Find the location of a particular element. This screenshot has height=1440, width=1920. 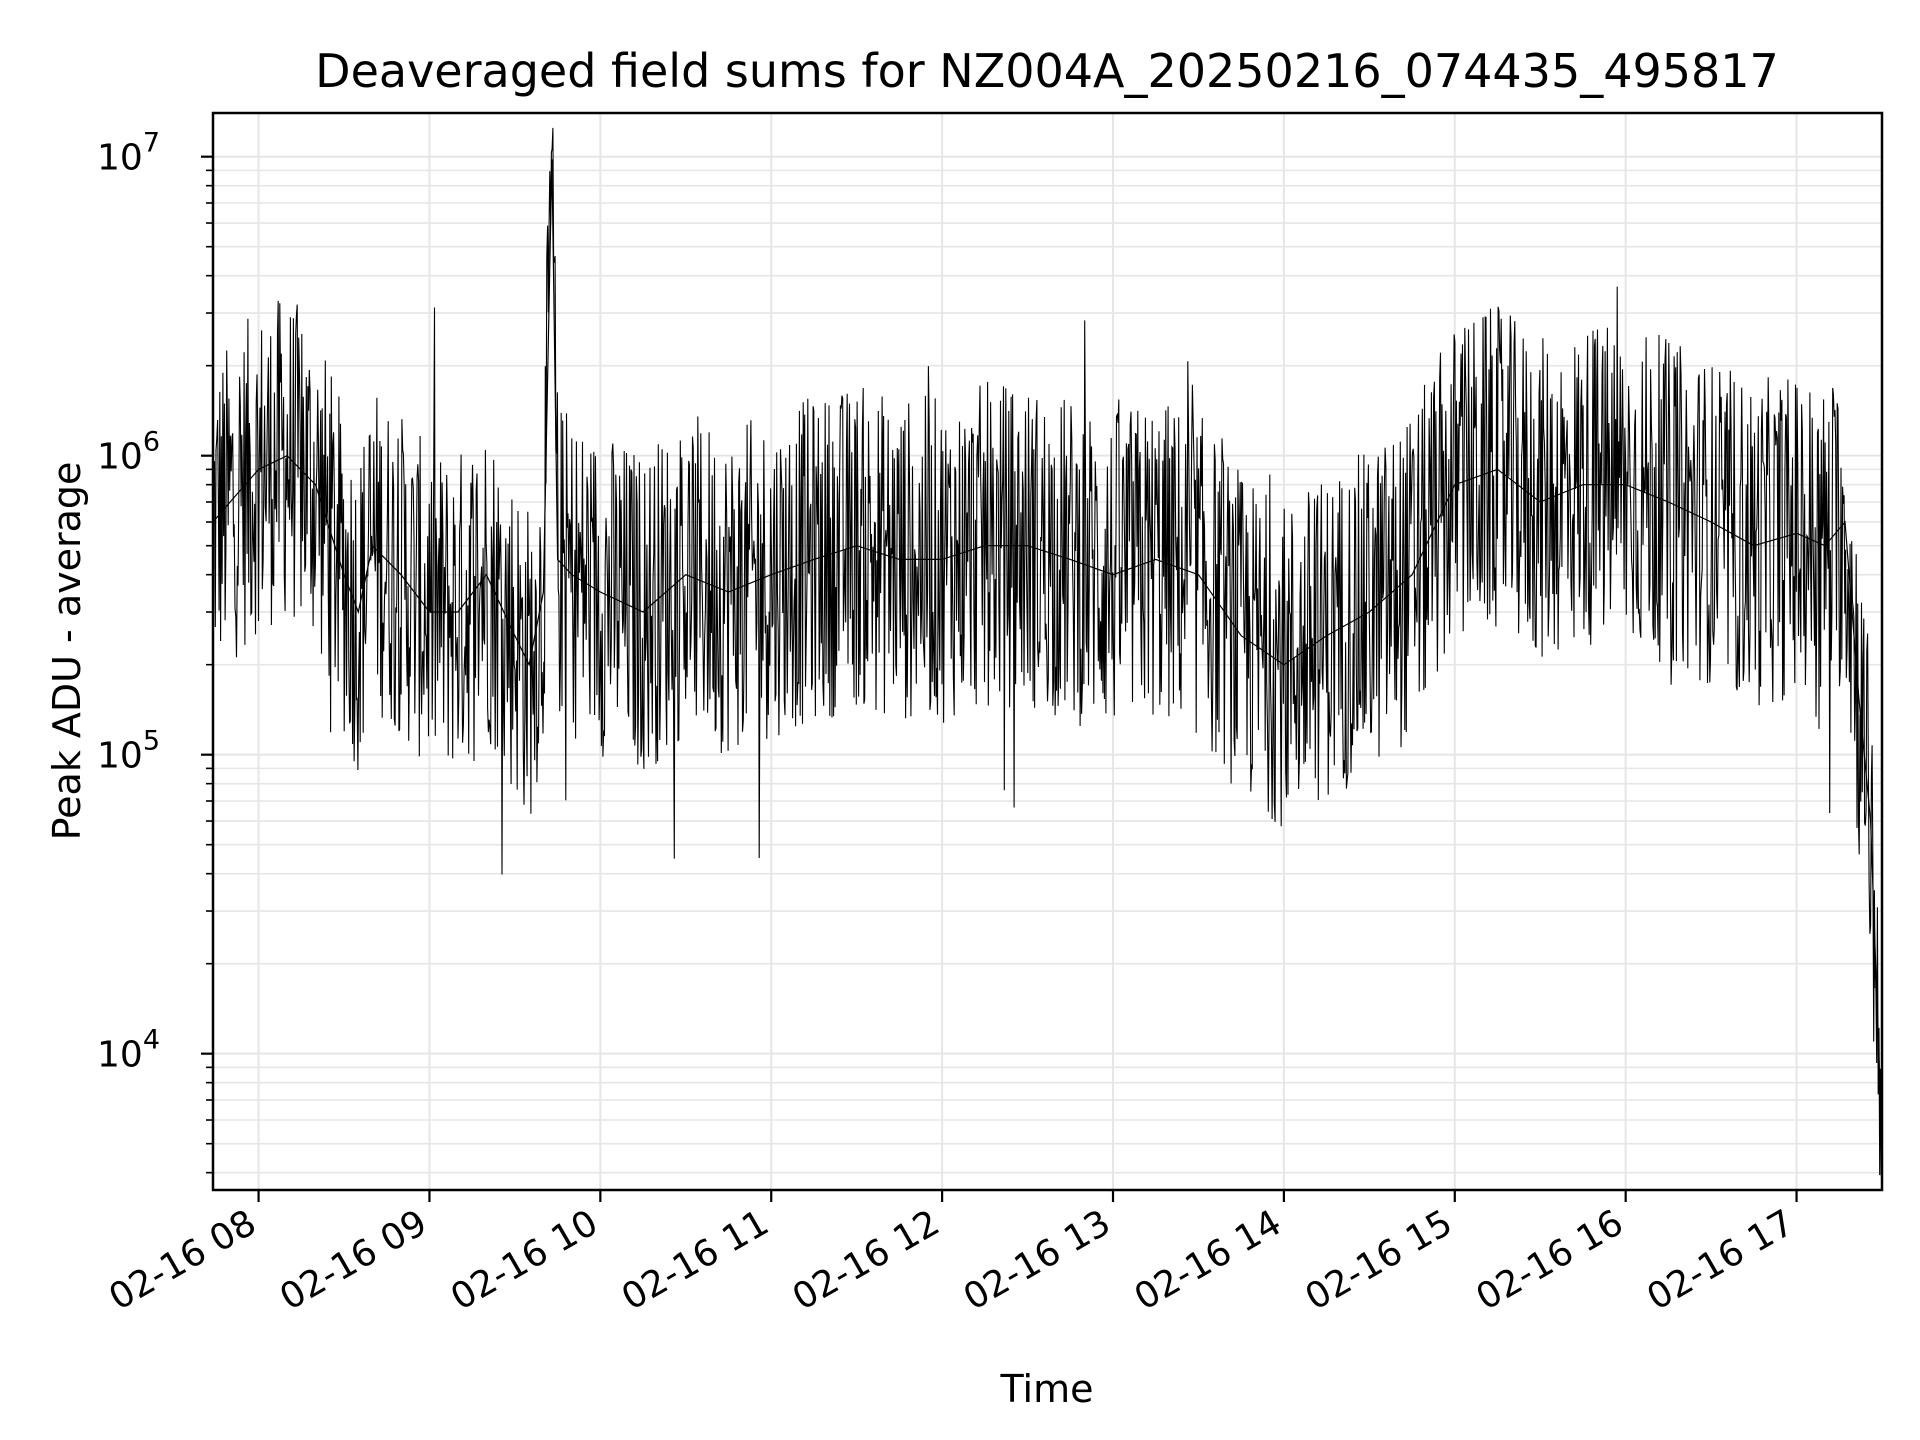

y-tick-exponent: 7 is located at coordinates (151, 143).